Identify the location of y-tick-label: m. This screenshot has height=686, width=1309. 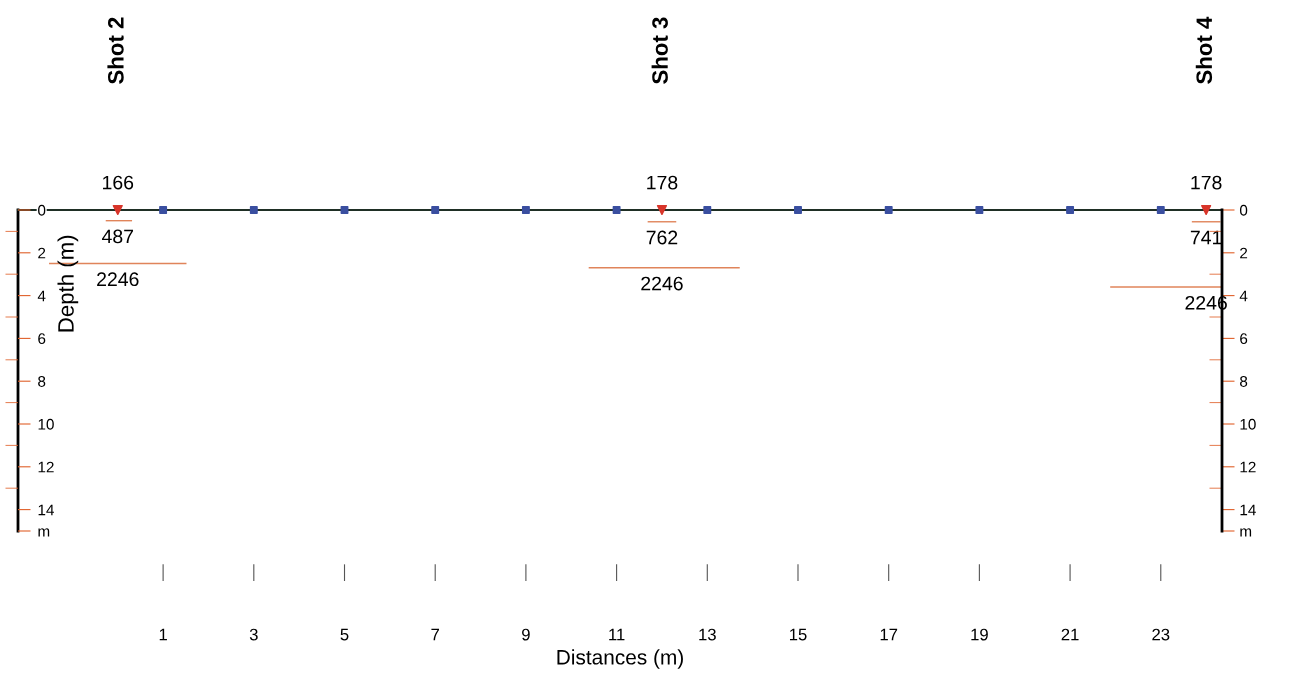
(44, 532).